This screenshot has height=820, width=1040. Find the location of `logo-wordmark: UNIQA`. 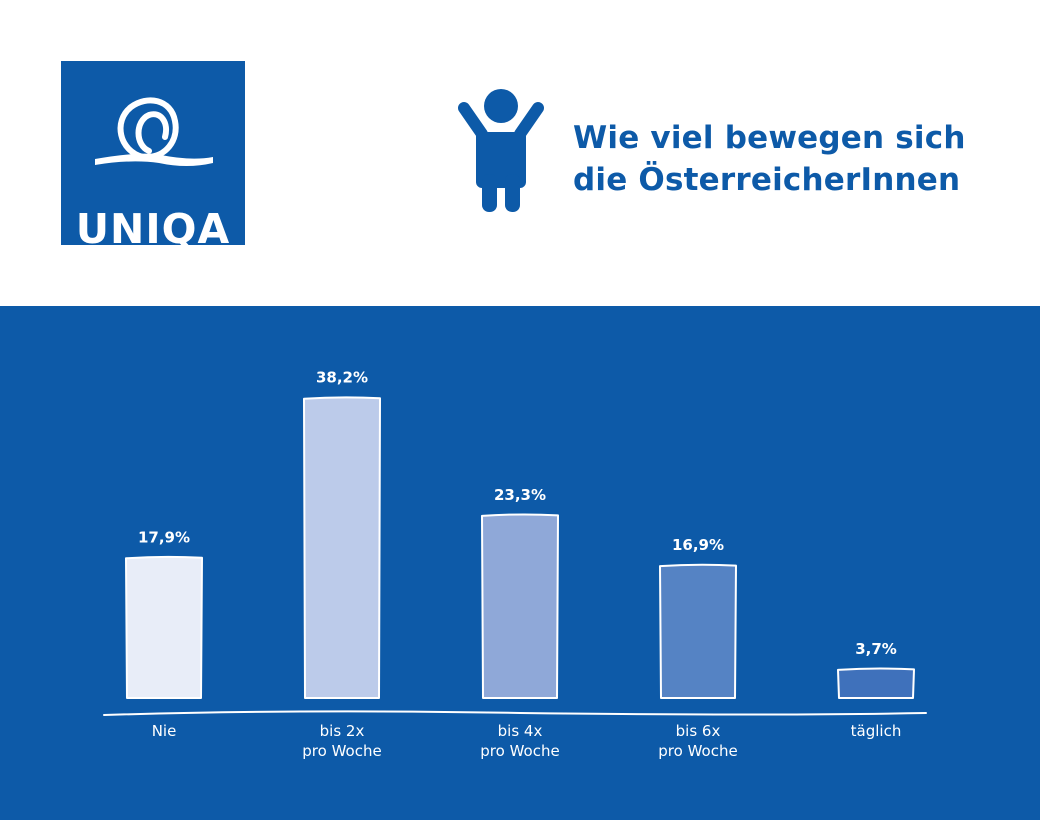

logo-wordmark: UNIQA is located at coordinates (153, 229).